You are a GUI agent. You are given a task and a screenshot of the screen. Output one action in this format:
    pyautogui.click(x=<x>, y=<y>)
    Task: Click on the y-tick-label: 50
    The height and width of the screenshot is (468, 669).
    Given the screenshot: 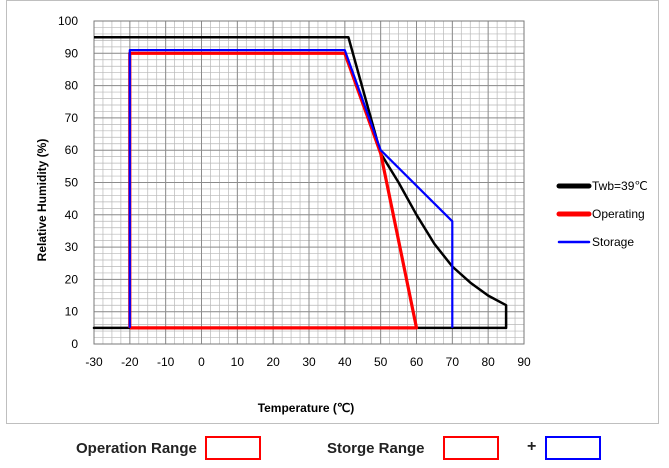 What is the action you would take?
    pyautogui.click(x=72, y=183)
    